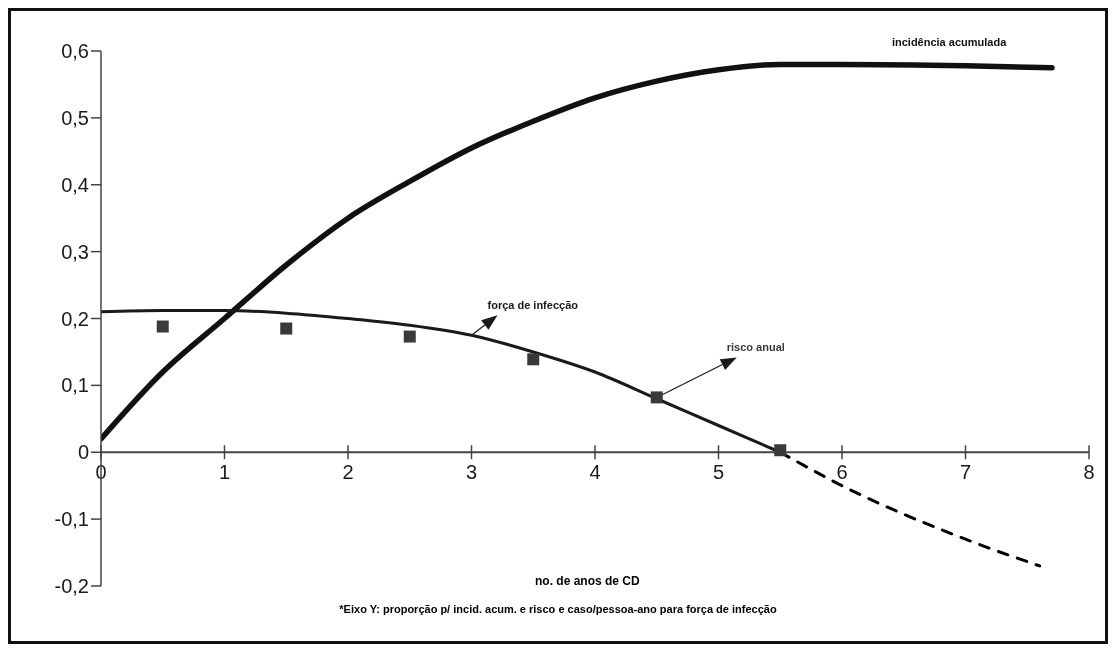 This screenshot has height=654, width=1118. What do you see at coordinates (224, 472) in the screenshot?
I see `x-tick-label: 1` at bounding box center [224, 472].